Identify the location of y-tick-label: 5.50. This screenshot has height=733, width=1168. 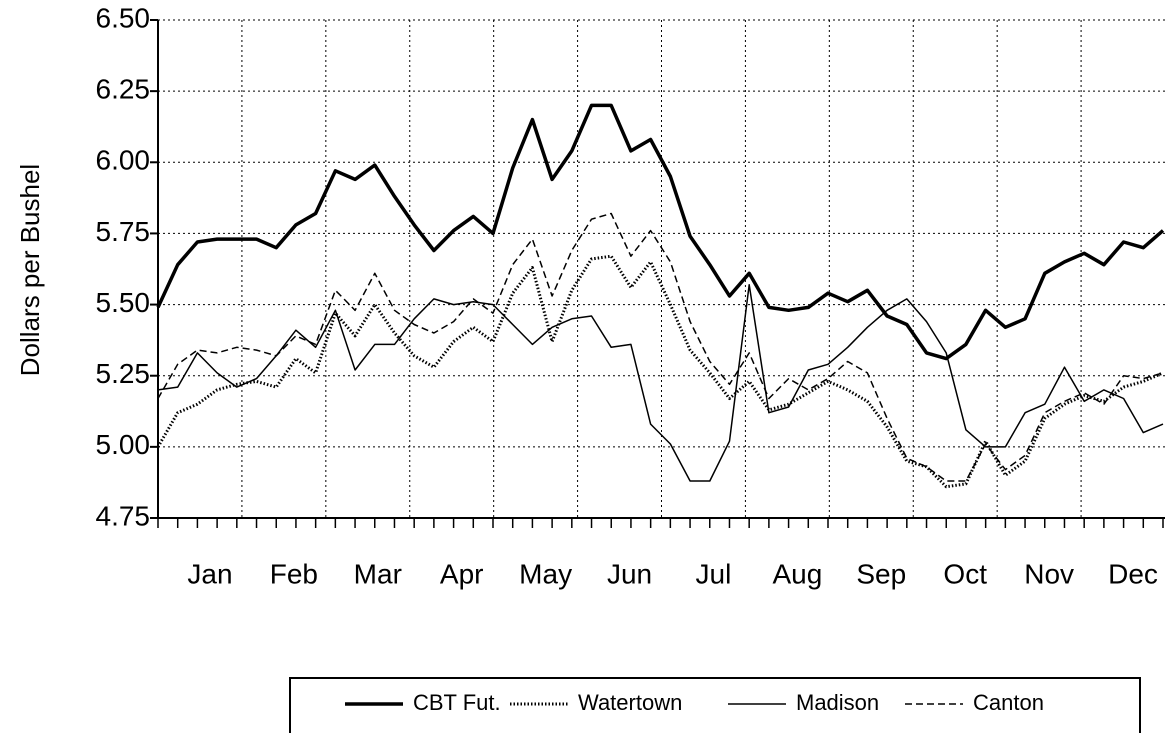
(123, 302).